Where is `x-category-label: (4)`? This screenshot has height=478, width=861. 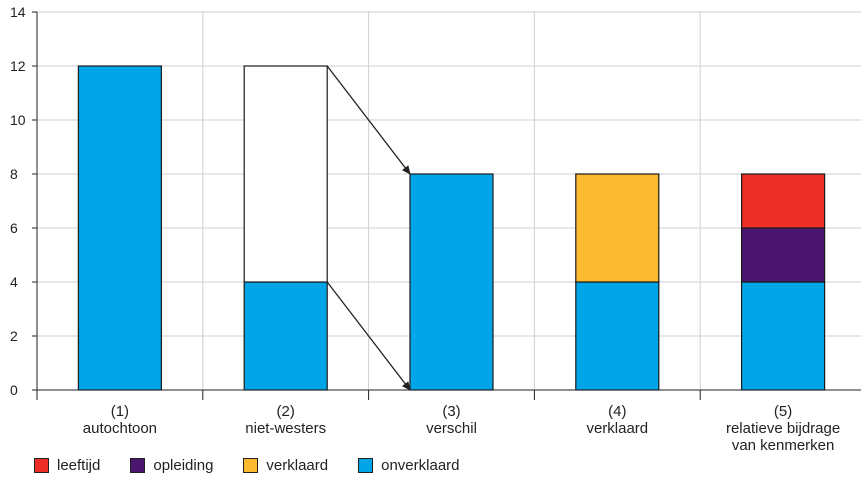
x-category-label: (4) is located at coordinates (617, 411).